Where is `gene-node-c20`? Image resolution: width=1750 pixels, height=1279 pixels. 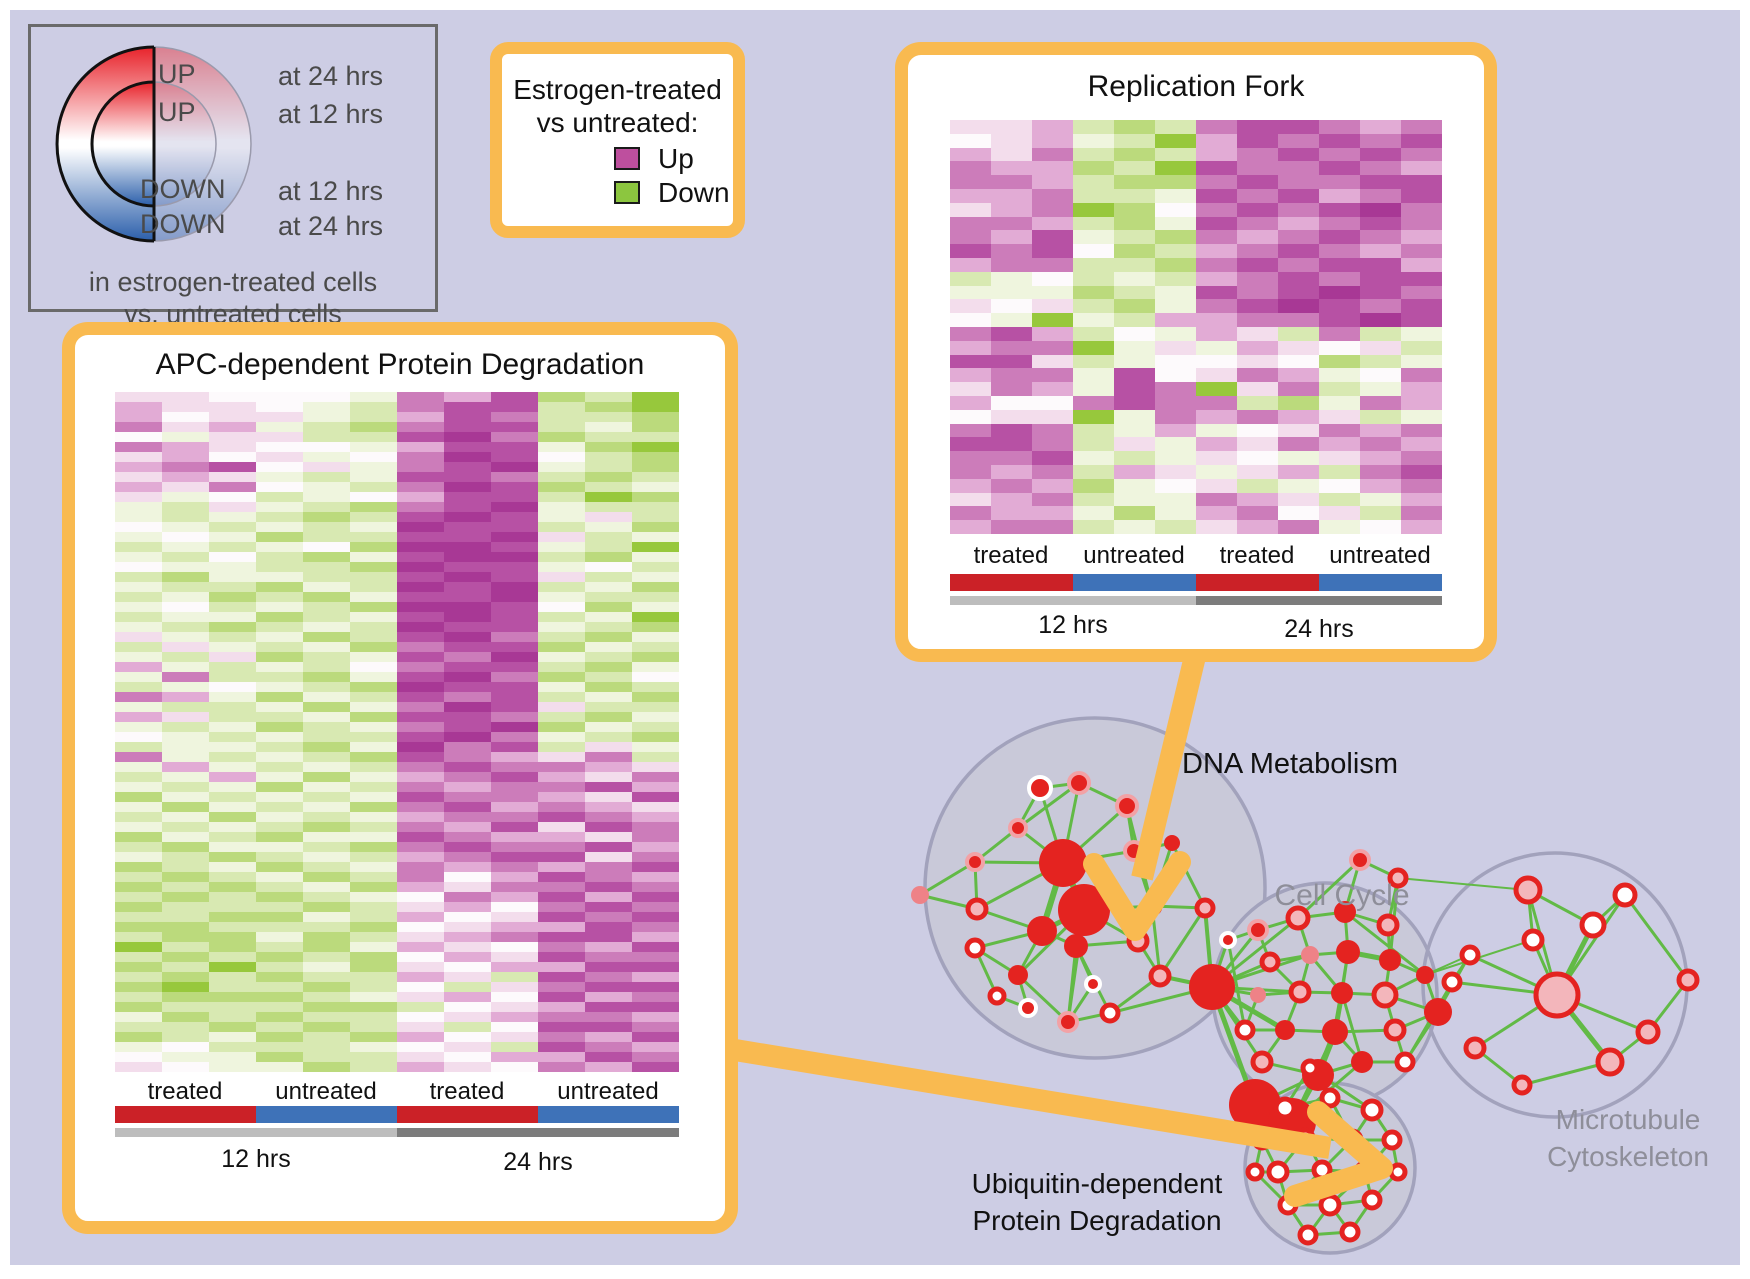
gene-node-c20 is located at coordinates (1362, 1062).